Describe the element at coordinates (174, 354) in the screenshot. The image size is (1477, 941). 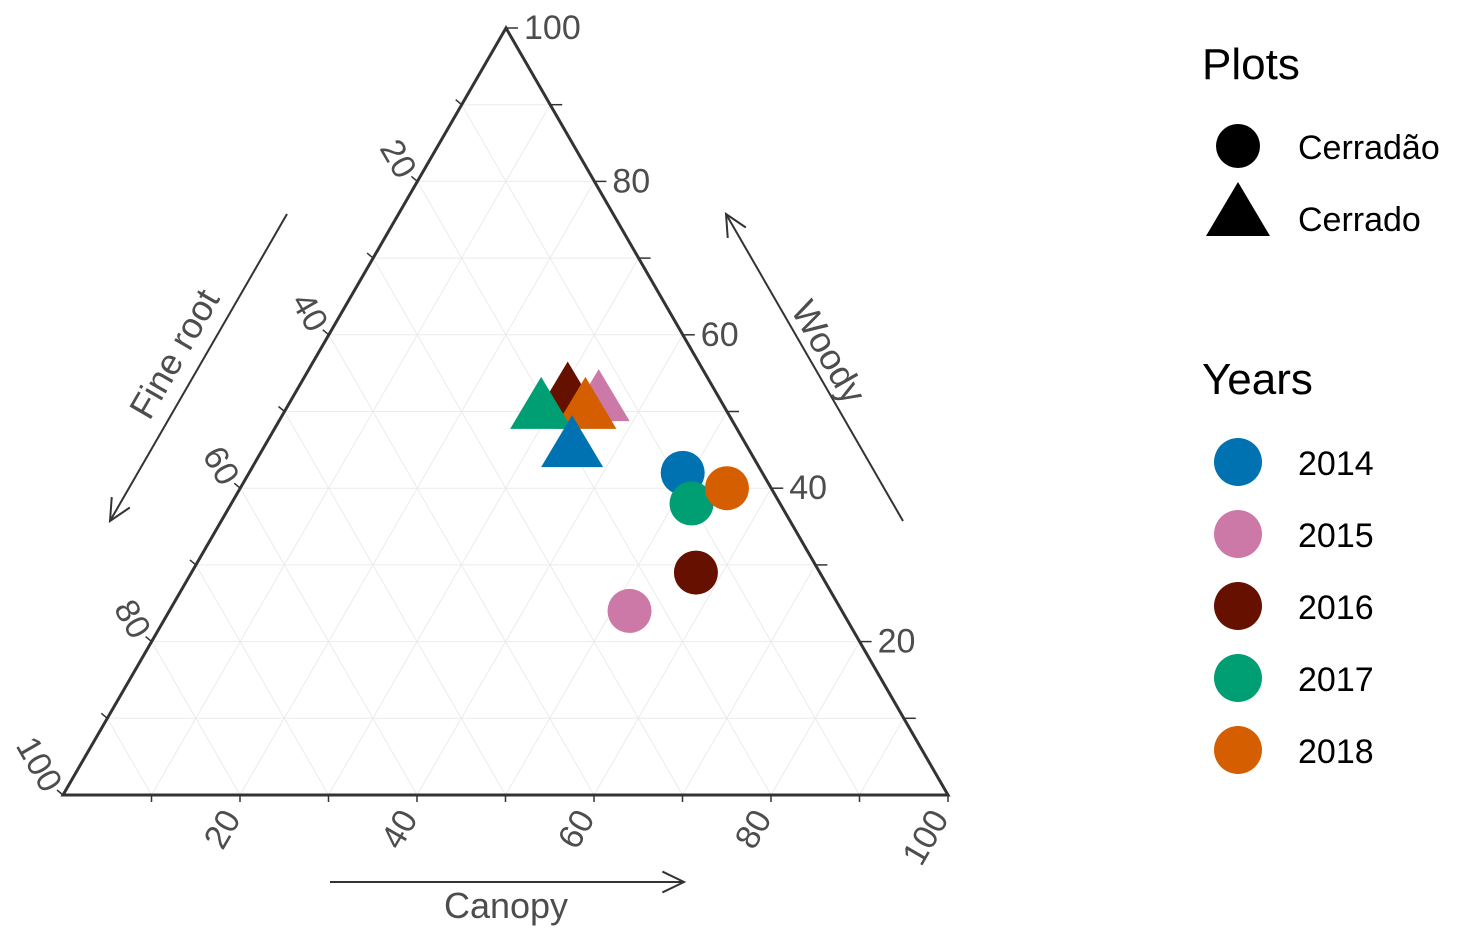
I see `fine-root-axis-title: Fine root` at that location.